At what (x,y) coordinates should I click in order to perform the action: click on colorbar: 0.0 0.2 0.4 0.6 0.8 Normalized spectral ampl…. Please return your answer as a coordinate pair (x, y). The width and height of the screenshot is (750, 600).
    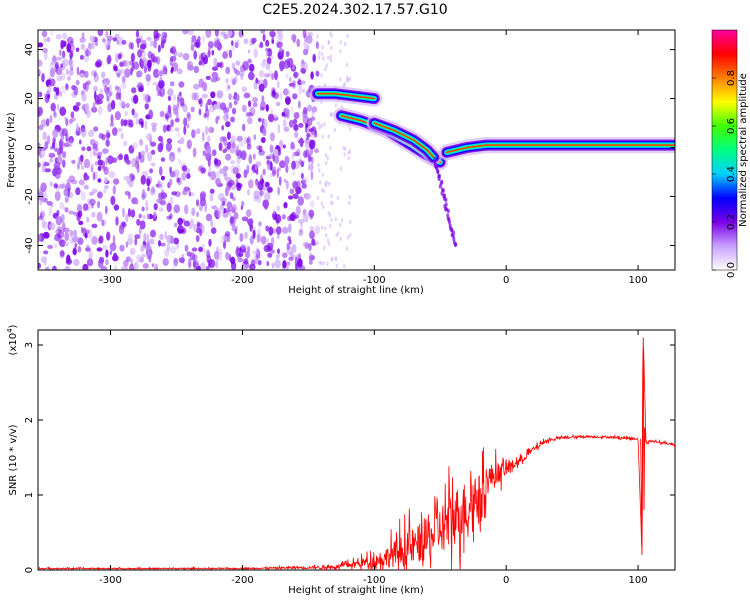
    Looking at the image, I should click on (730, 153).